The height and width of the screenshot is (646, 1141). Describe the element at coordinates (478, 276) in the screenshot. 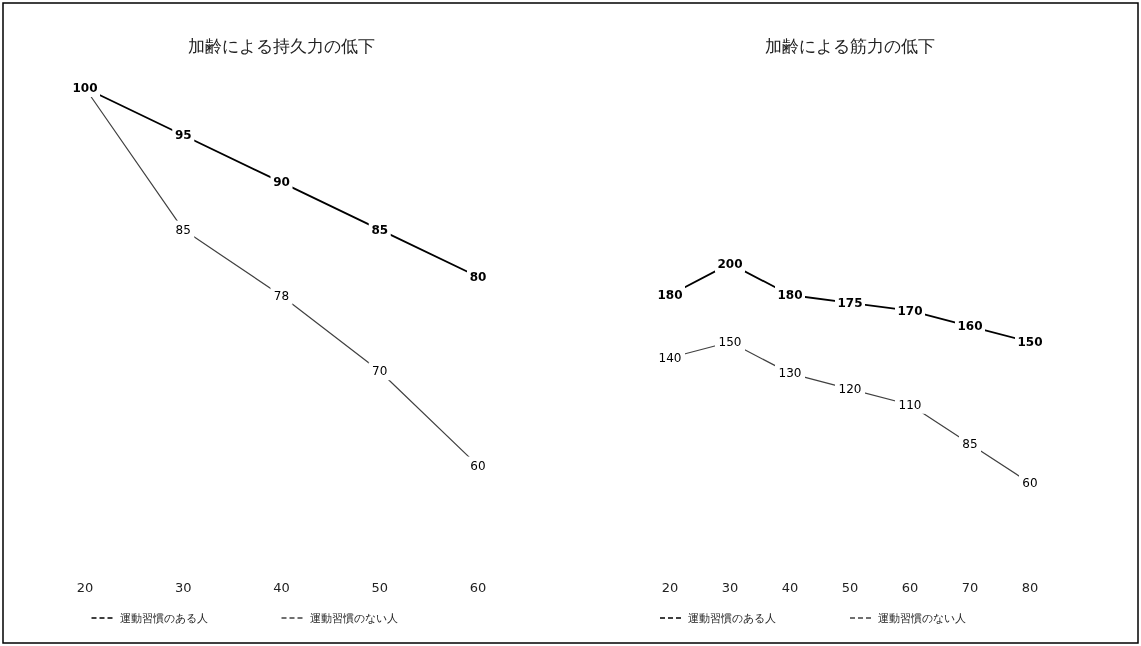

I see `data-label: 80` at that location.